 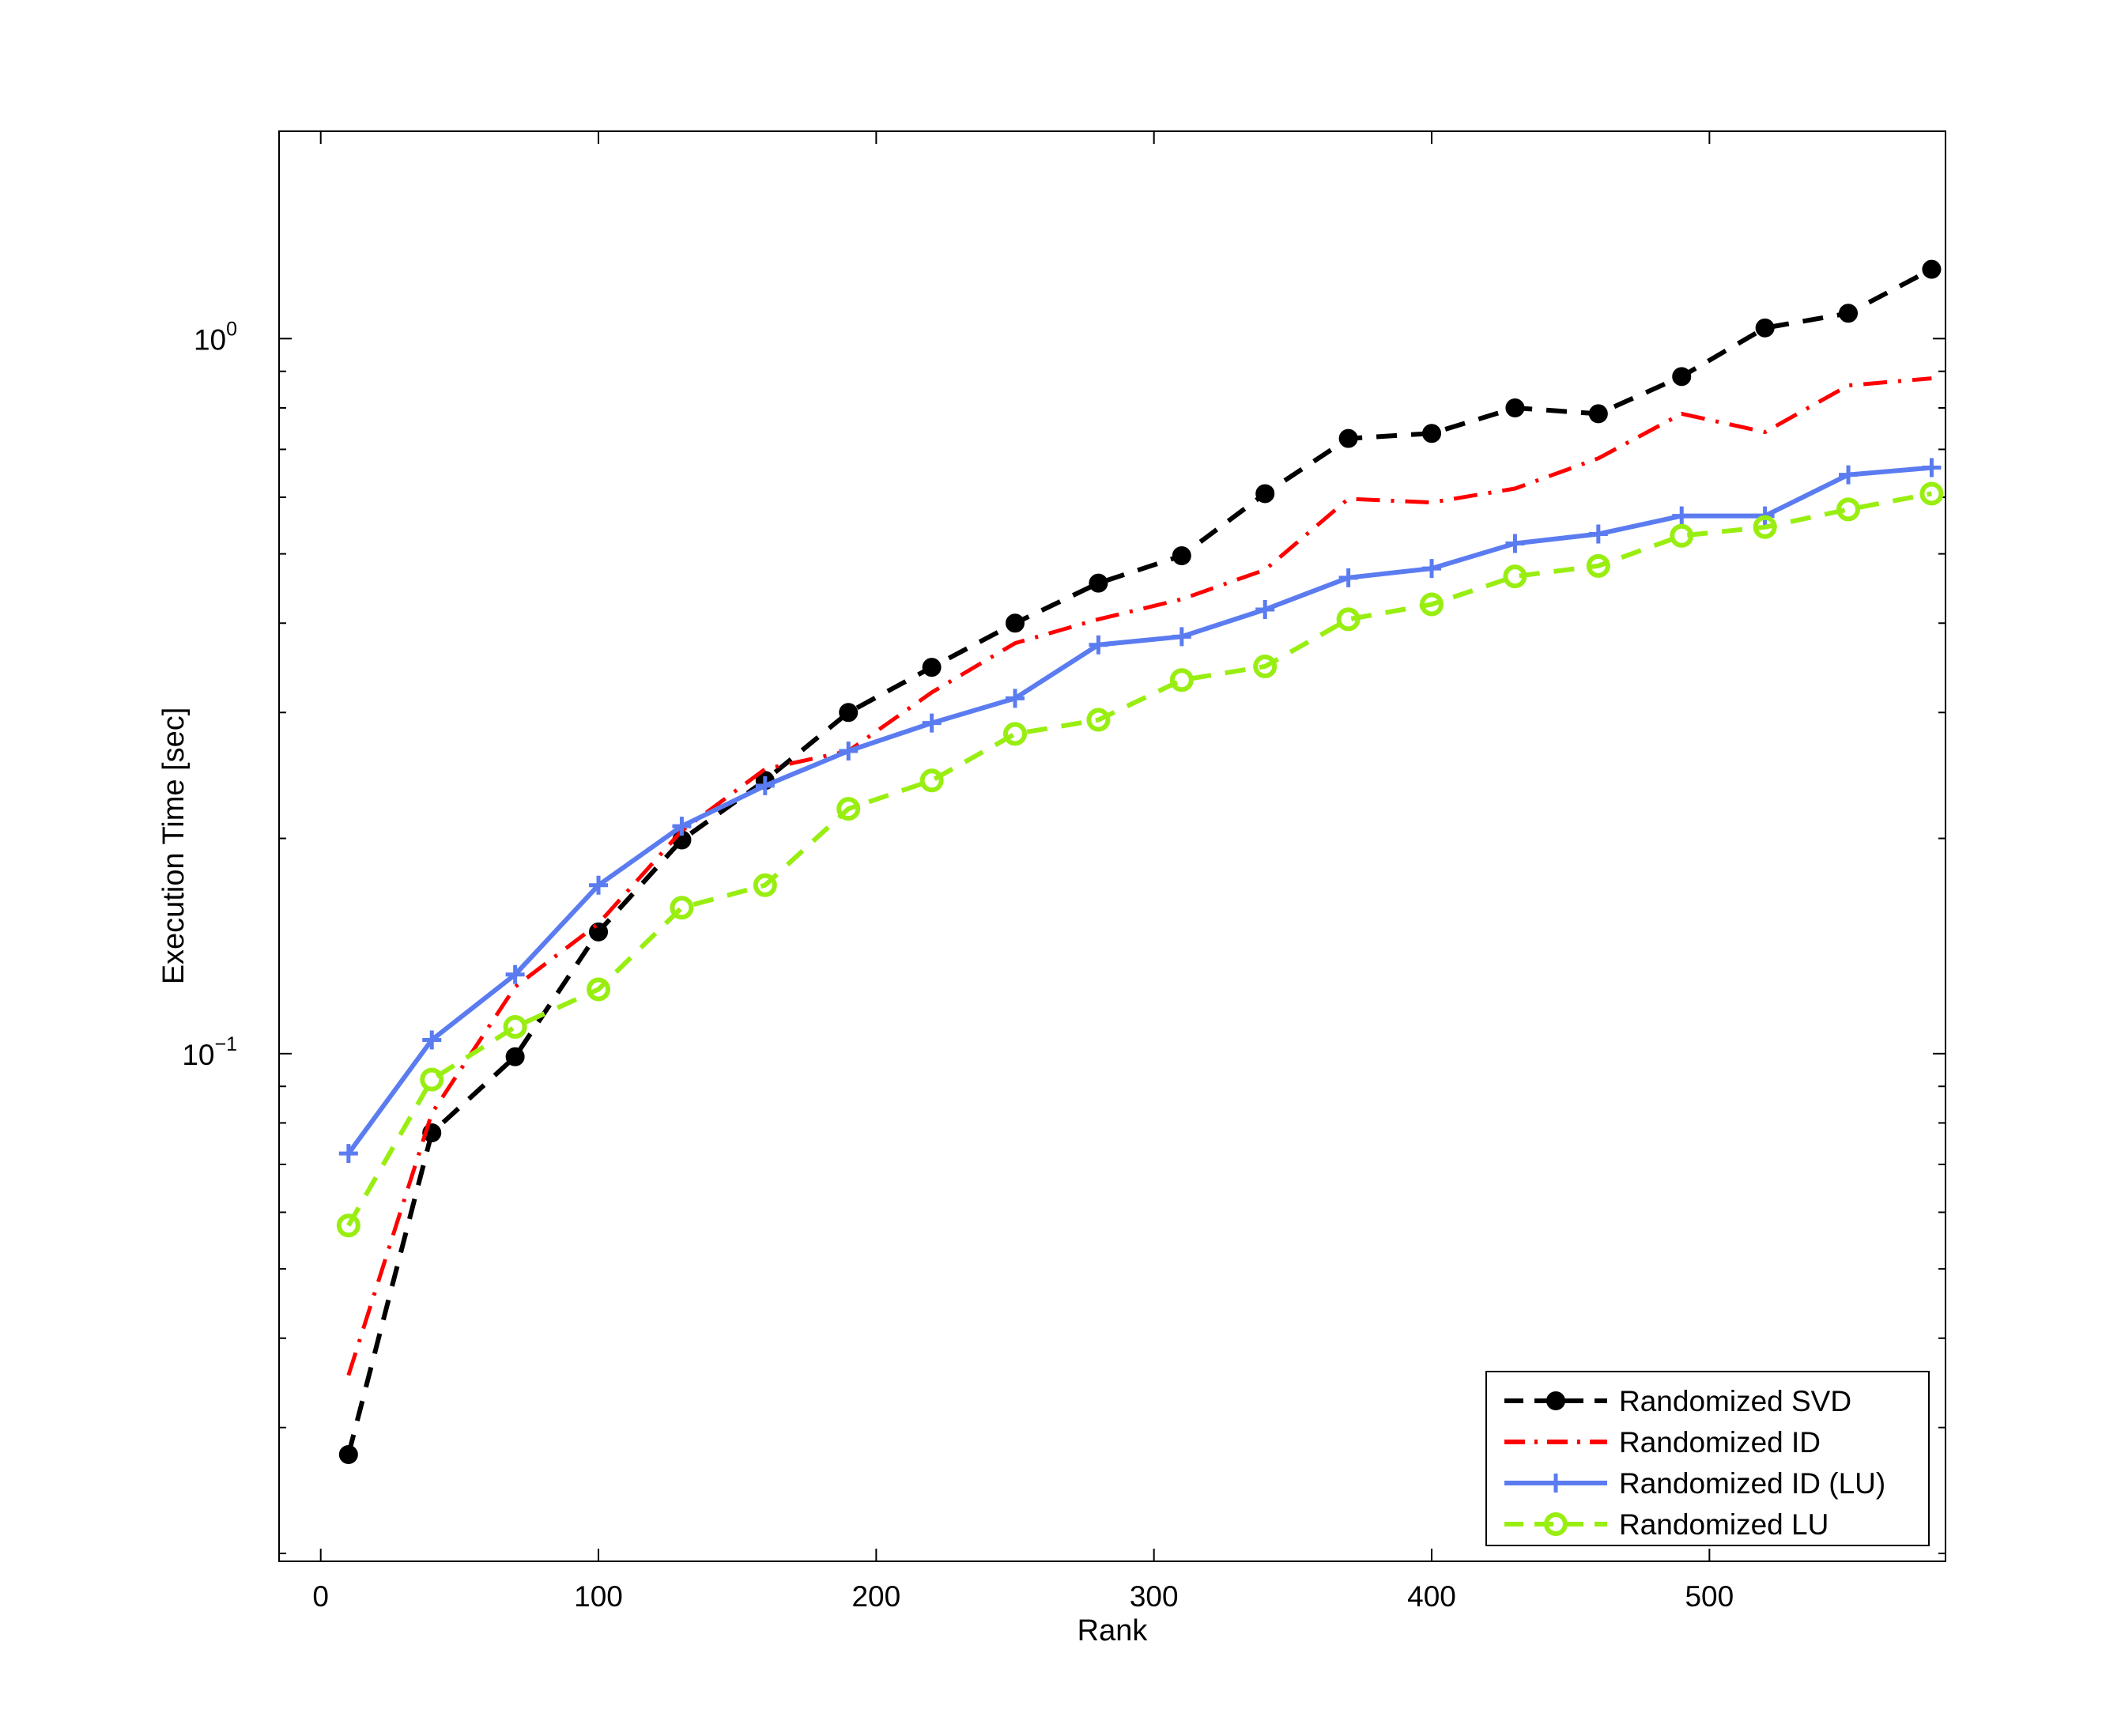 I want to click on legend-label: Randomized ID (LU), so click(x=1752, y=1483).